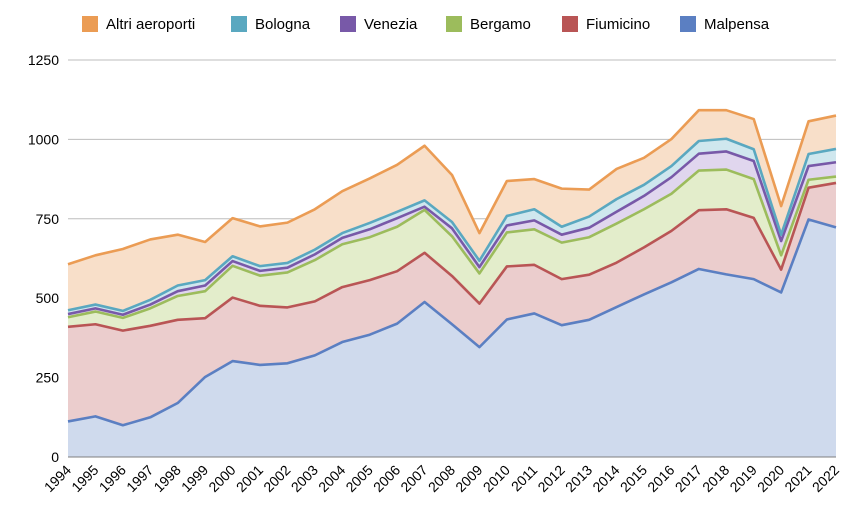 This screenshot has height=530, width=864. Describe the element at coordinates (139, 478) in the screenshot. I see `x-tick-label-1997: 1997` at that location.